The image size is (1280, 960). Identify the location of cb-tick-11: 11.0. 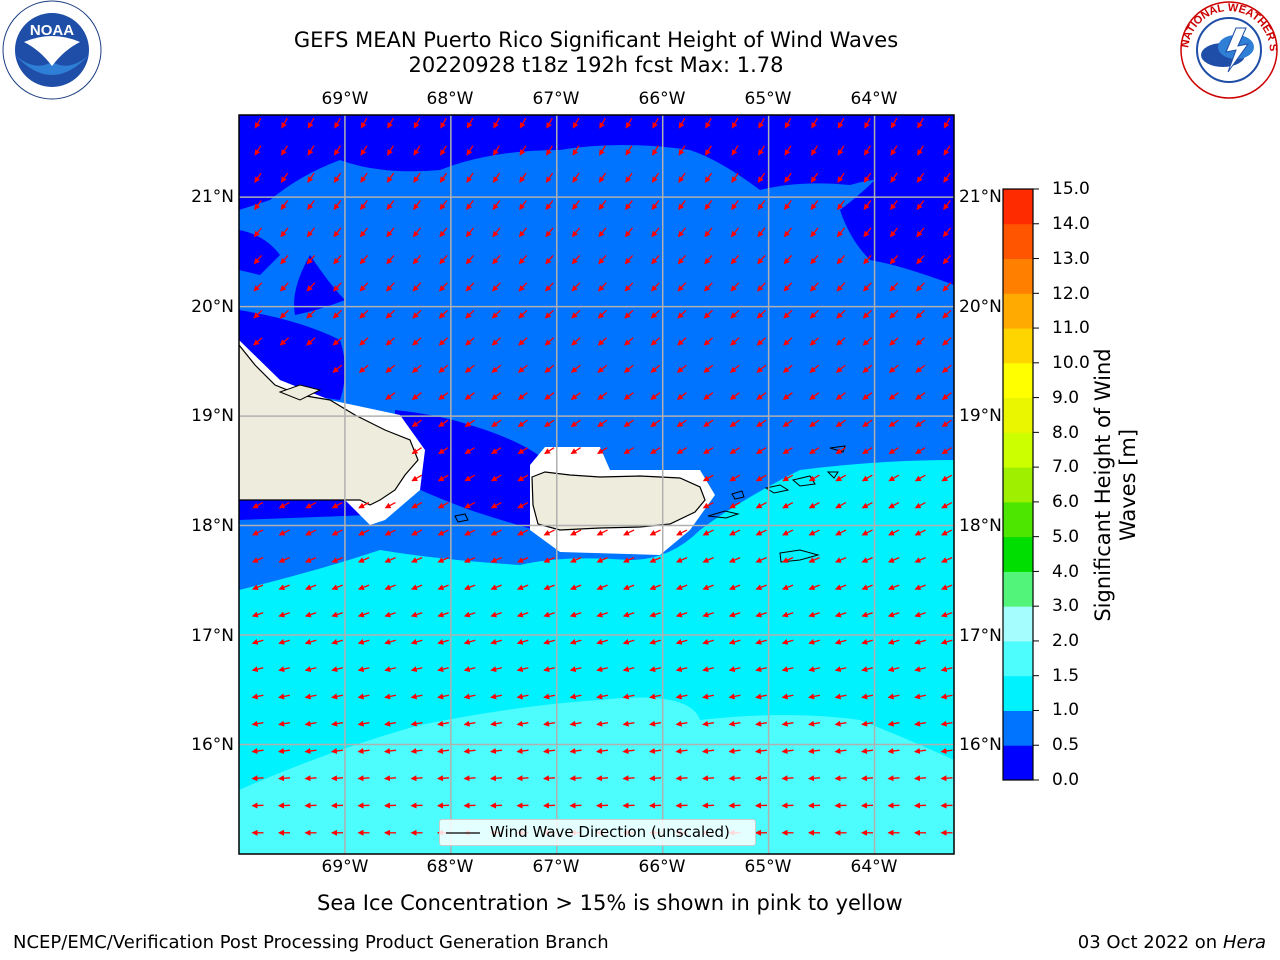
(1071, 328).